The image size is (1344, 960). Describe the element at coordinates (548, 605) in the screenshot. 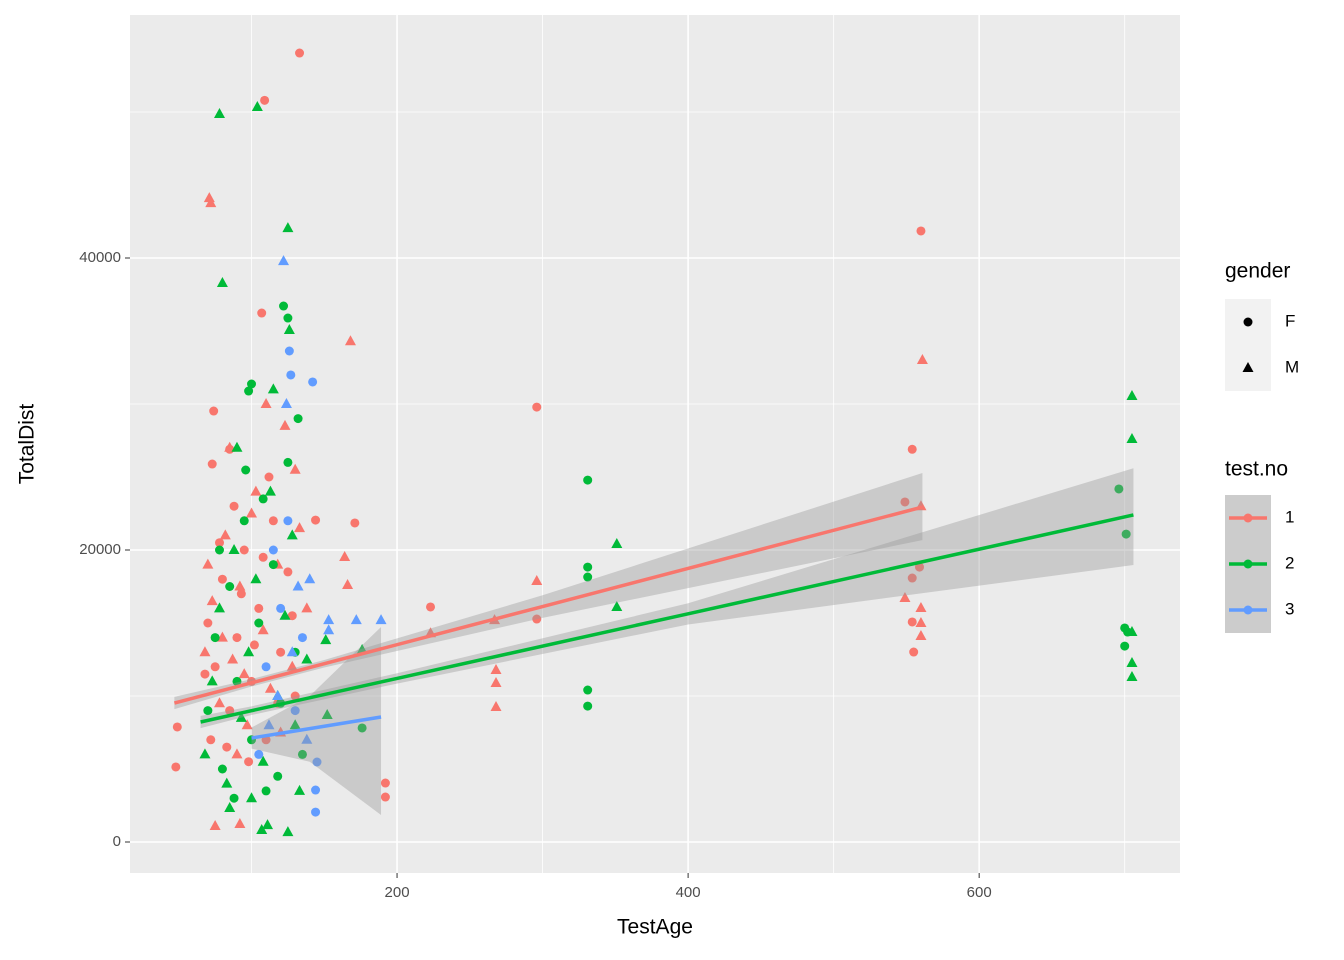

I see `fit-line` at that location.